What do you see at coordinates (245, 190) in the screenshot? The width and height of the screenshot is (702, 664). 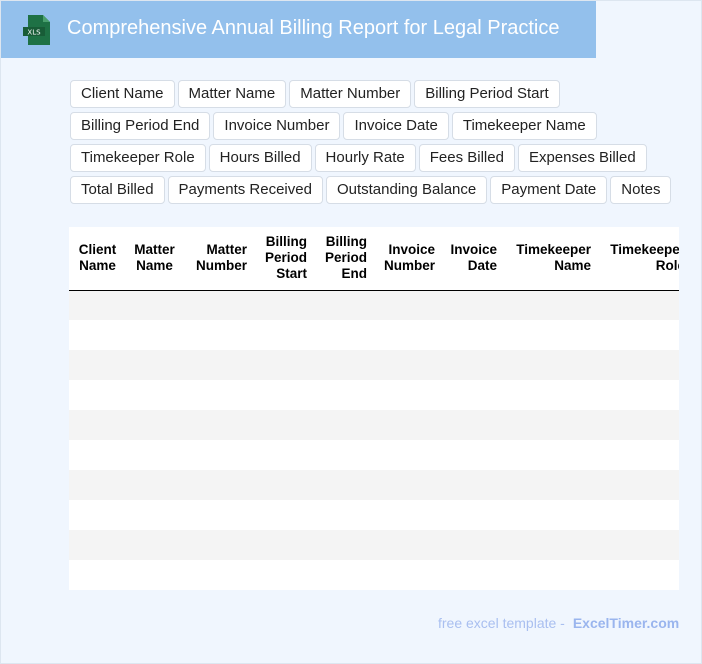 I see `field-tag: Payments Received` at bounding box center [245, 190].